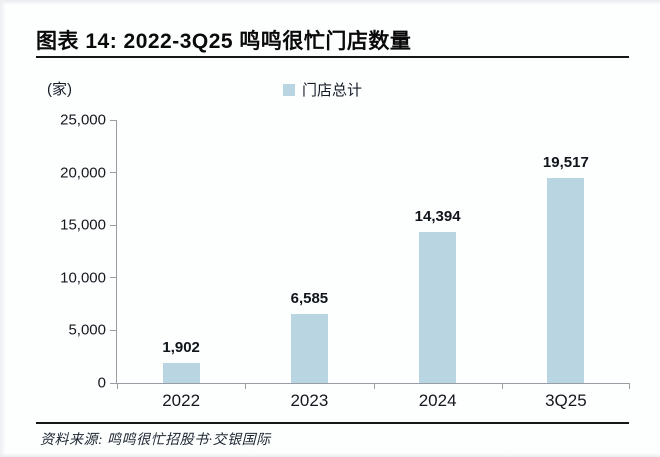 This screenshot has height=457, width=660. I want to click on legend-label: 门店总计, so click(332, 90).